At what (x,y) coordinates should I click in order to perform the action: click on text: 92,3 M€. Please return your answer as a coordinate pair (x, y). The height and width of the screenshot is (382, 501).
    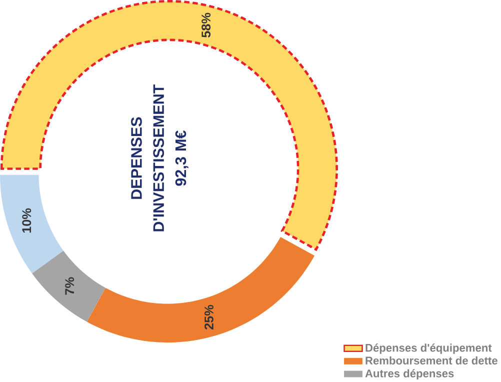
    Looking at the image, I should click on (181, 158).